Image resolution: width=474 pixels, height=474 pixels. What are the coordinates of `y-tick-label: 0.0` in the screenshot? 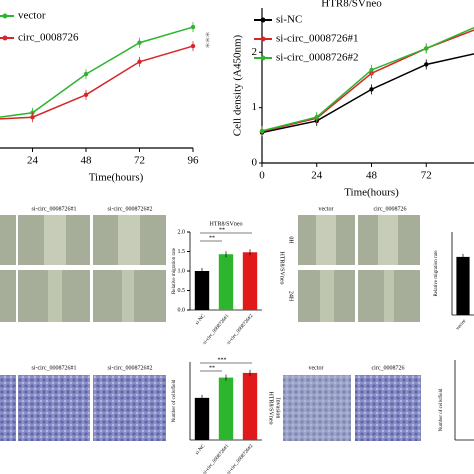 It's located at (182, 310).